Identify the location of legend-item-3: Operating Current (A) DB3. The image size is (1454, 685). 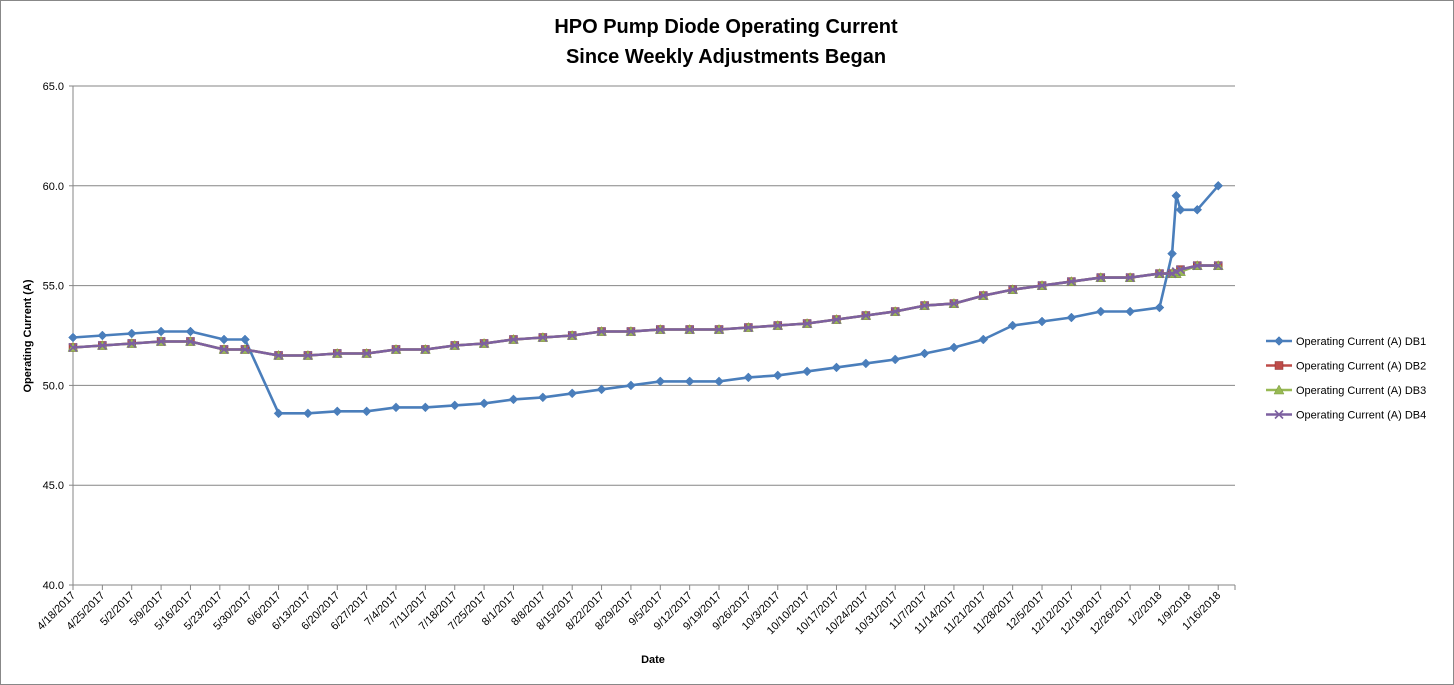
(1346, 390).